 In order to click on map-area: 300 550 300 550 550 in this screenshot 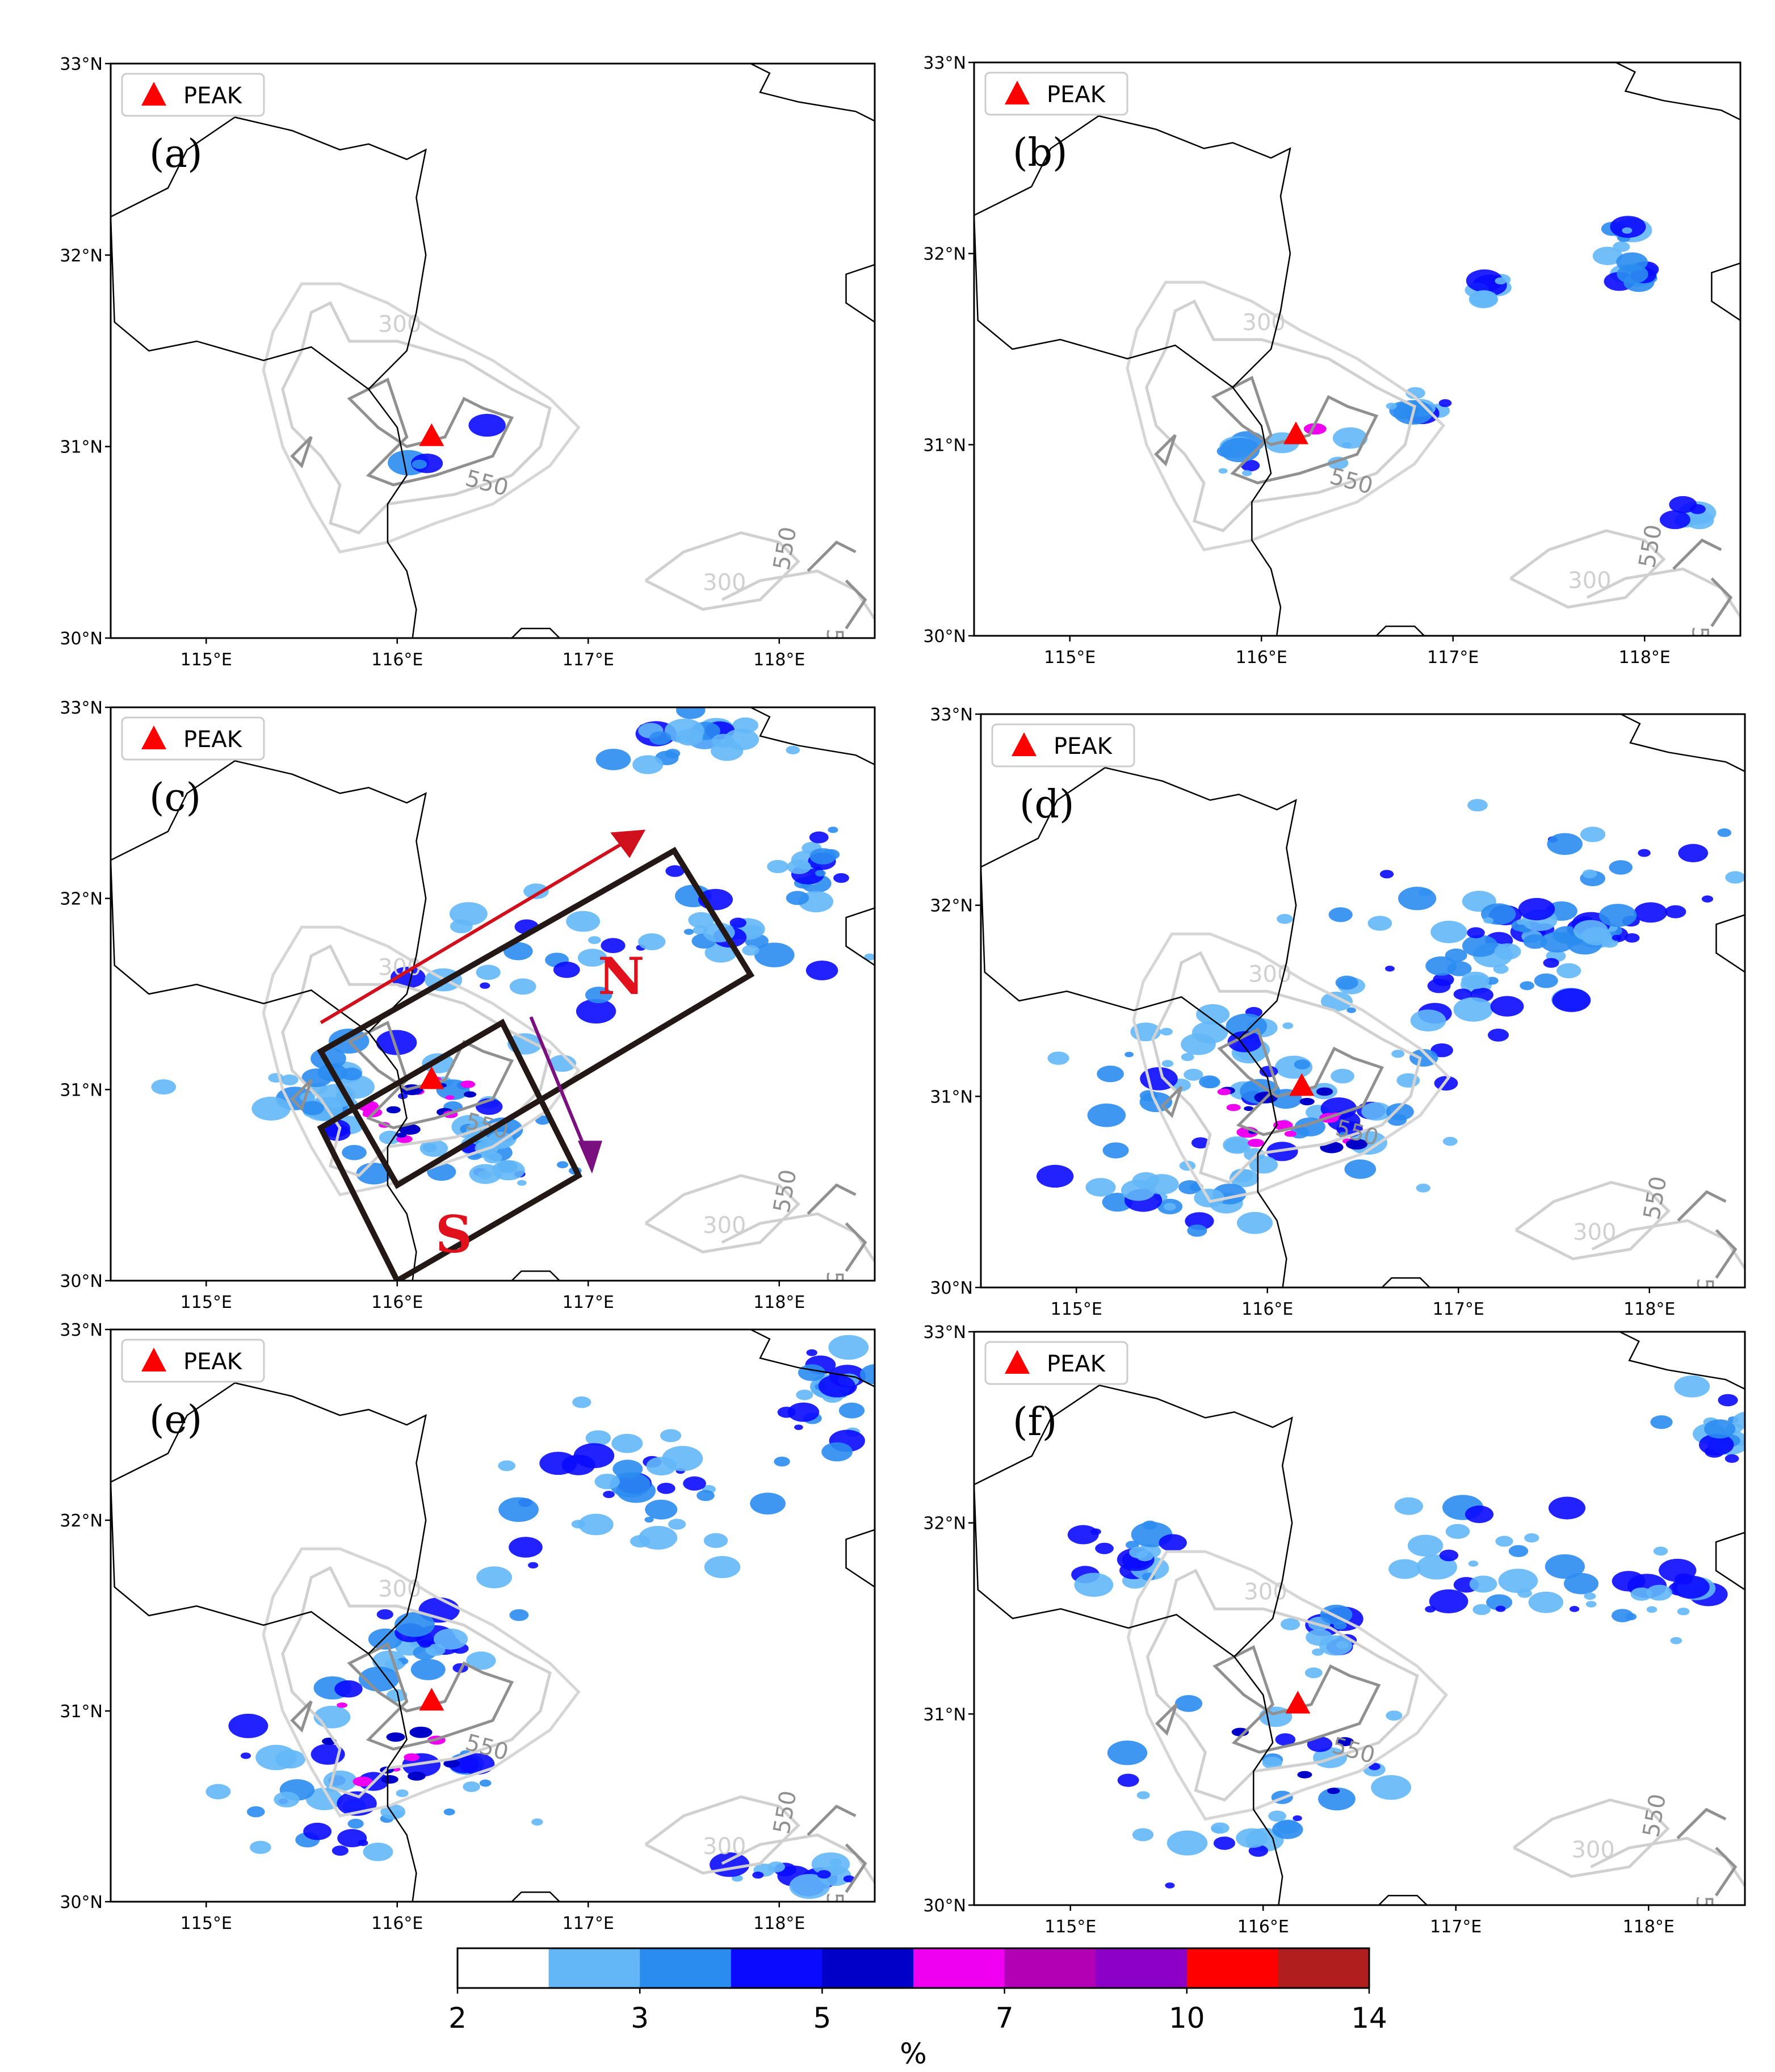, I will do `click(493, 351)`.